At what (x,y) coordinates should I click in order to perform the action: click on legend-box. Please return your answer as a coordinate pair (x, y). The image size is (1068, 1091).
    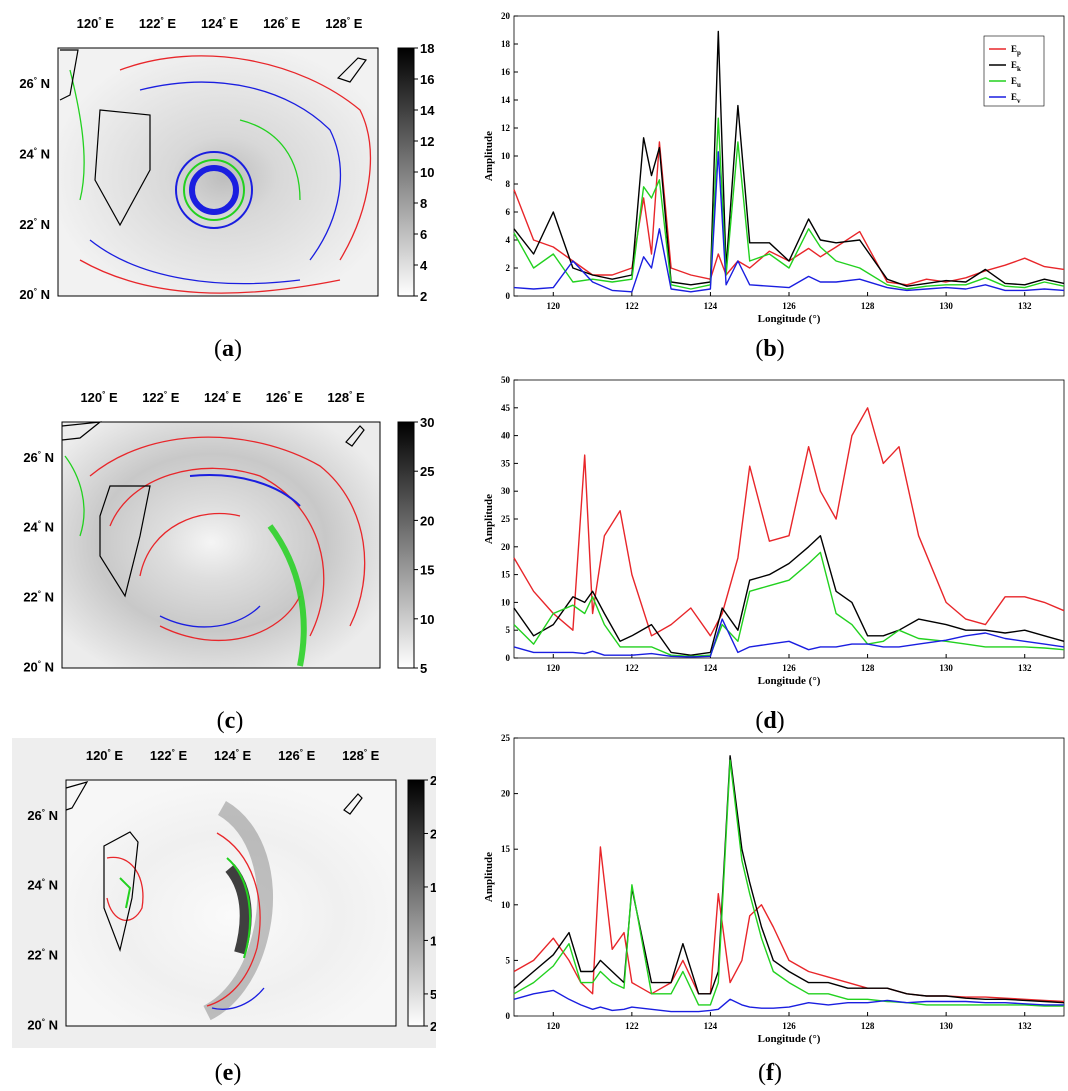
    Looking at the image, I should click on (1014, 71).